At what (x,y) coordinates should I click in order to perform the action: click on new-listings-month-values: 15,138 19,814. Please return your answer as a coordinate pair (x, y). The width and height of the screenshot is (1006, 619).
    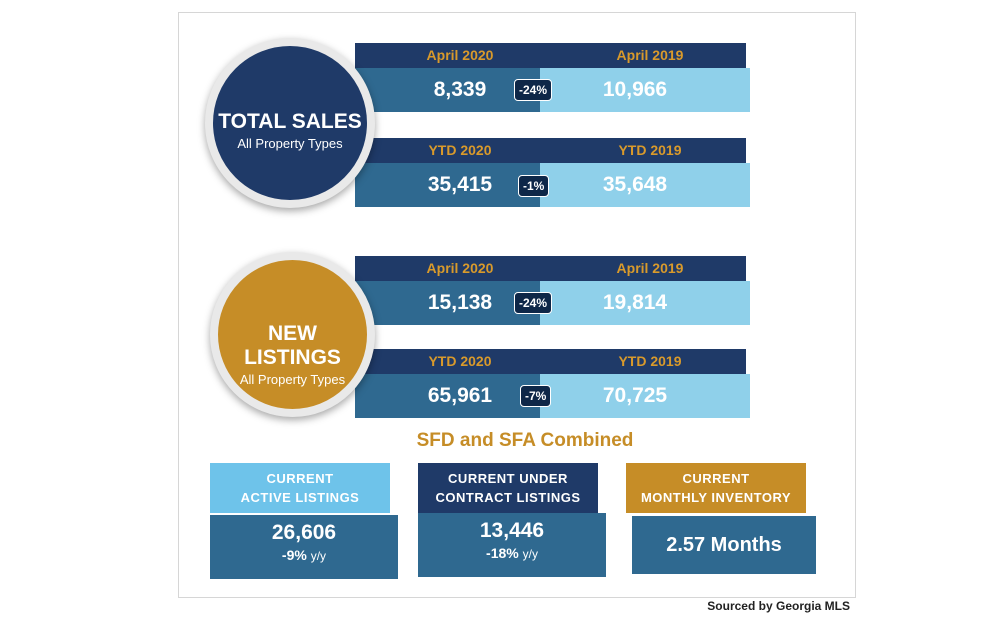
    Looking at the image, I should click on (552, 303).